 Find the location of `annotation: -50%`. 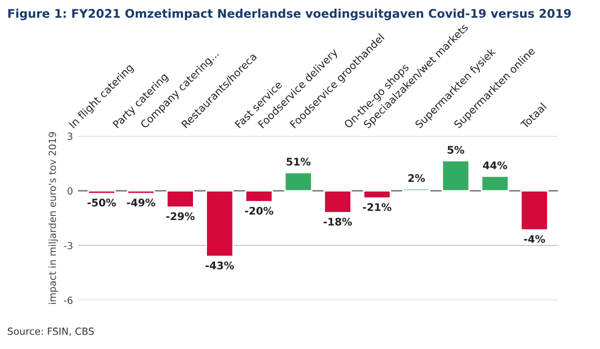

annotation: -50% is located at coordinates (102, 202).